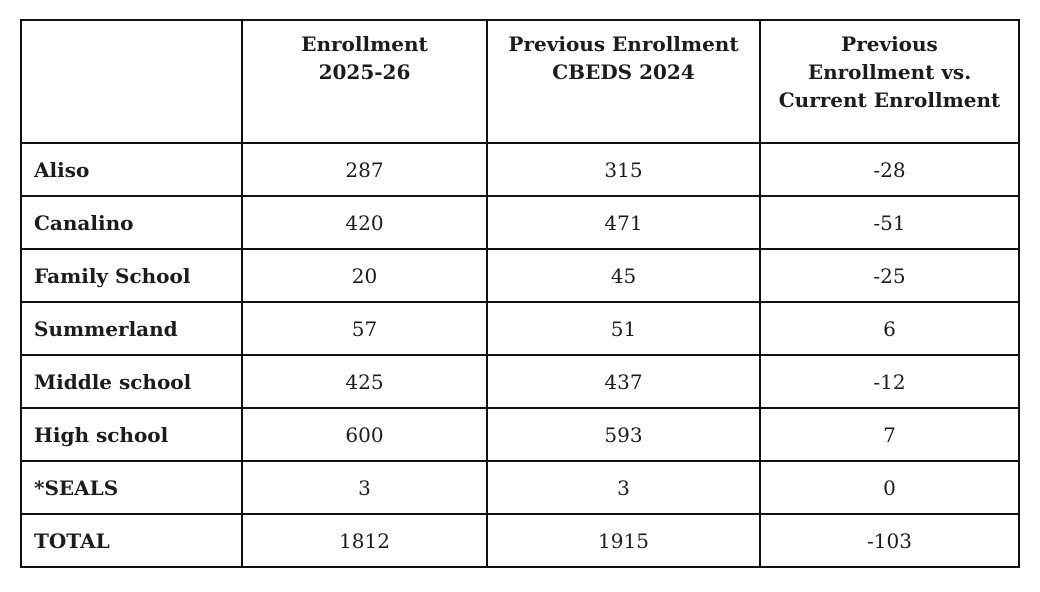  I want to click on cell-previous-enrollment: 51, so click(623, 328).